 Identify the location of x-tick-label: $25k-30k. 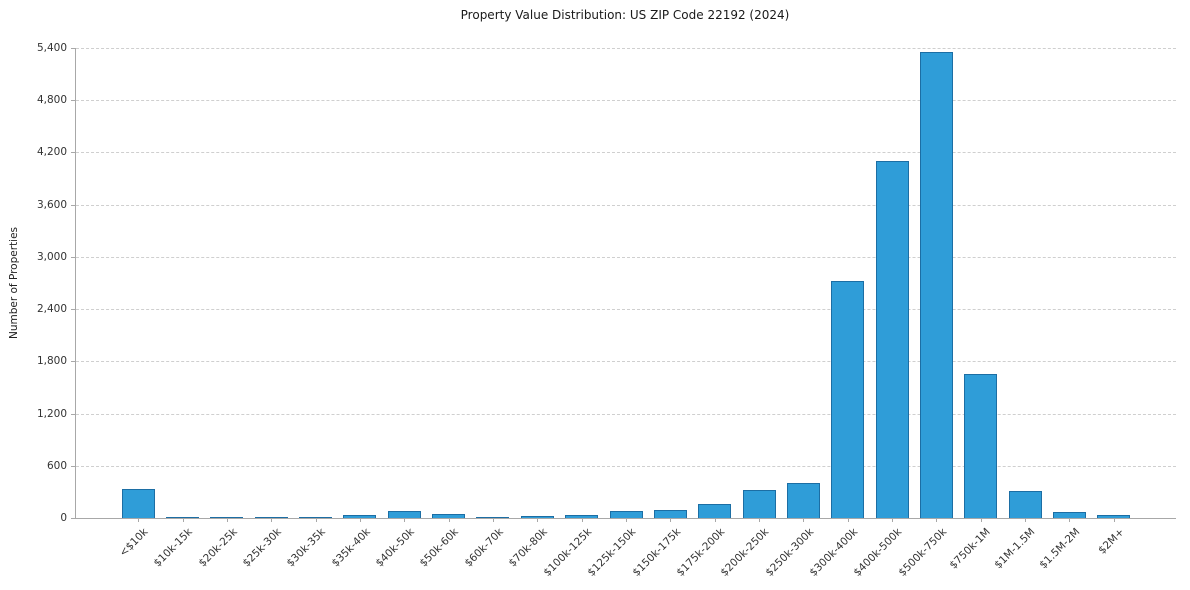
(262, 548).